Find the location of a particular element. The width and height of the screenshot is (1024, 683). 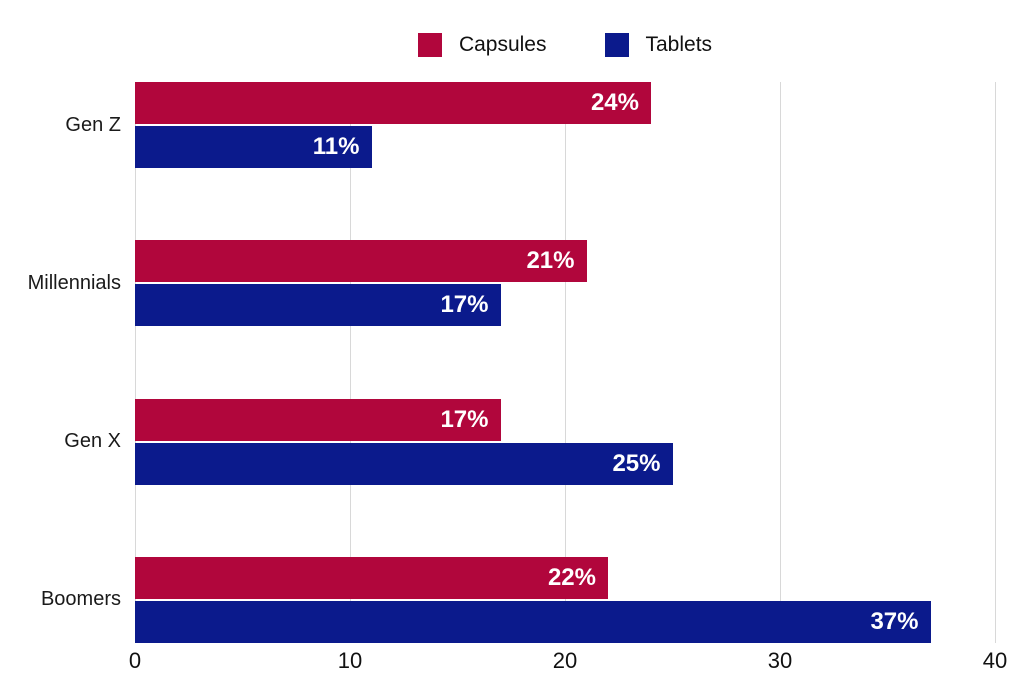

bar-stack-gen-z: 24% 11% is located at coordinates (565, 125).